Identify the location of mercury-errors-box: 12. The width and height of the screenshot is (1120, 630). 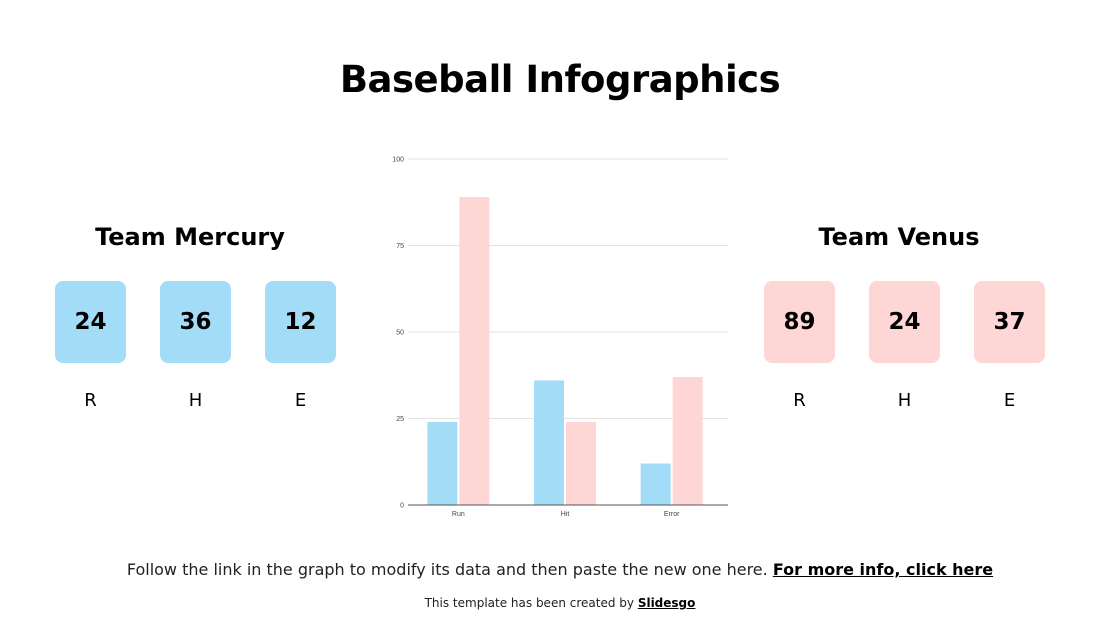
(300, 322).